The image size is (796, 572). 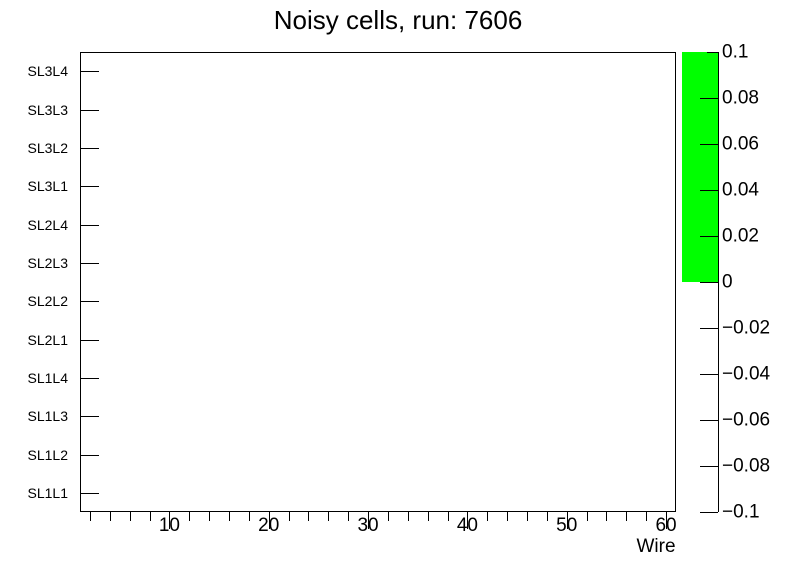 I want to click on z-axis-tick-label: 0.02, so click(x=740, y=236).